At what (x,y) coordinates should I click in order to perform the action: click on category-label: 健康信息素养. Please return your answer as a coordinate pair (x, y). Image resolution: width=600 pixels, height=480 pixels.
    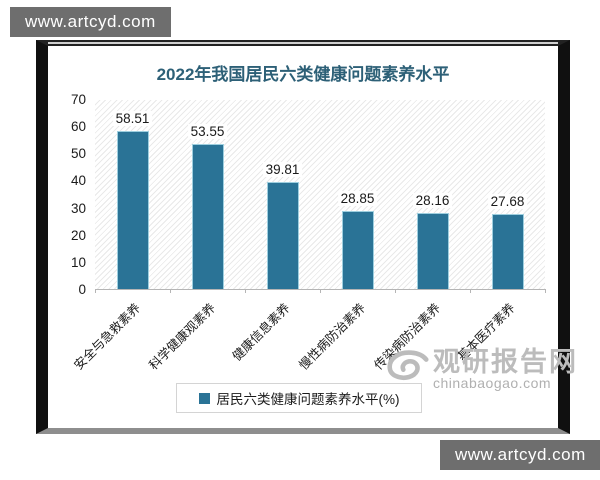
    Looking at the image, I should click on (262, 332).